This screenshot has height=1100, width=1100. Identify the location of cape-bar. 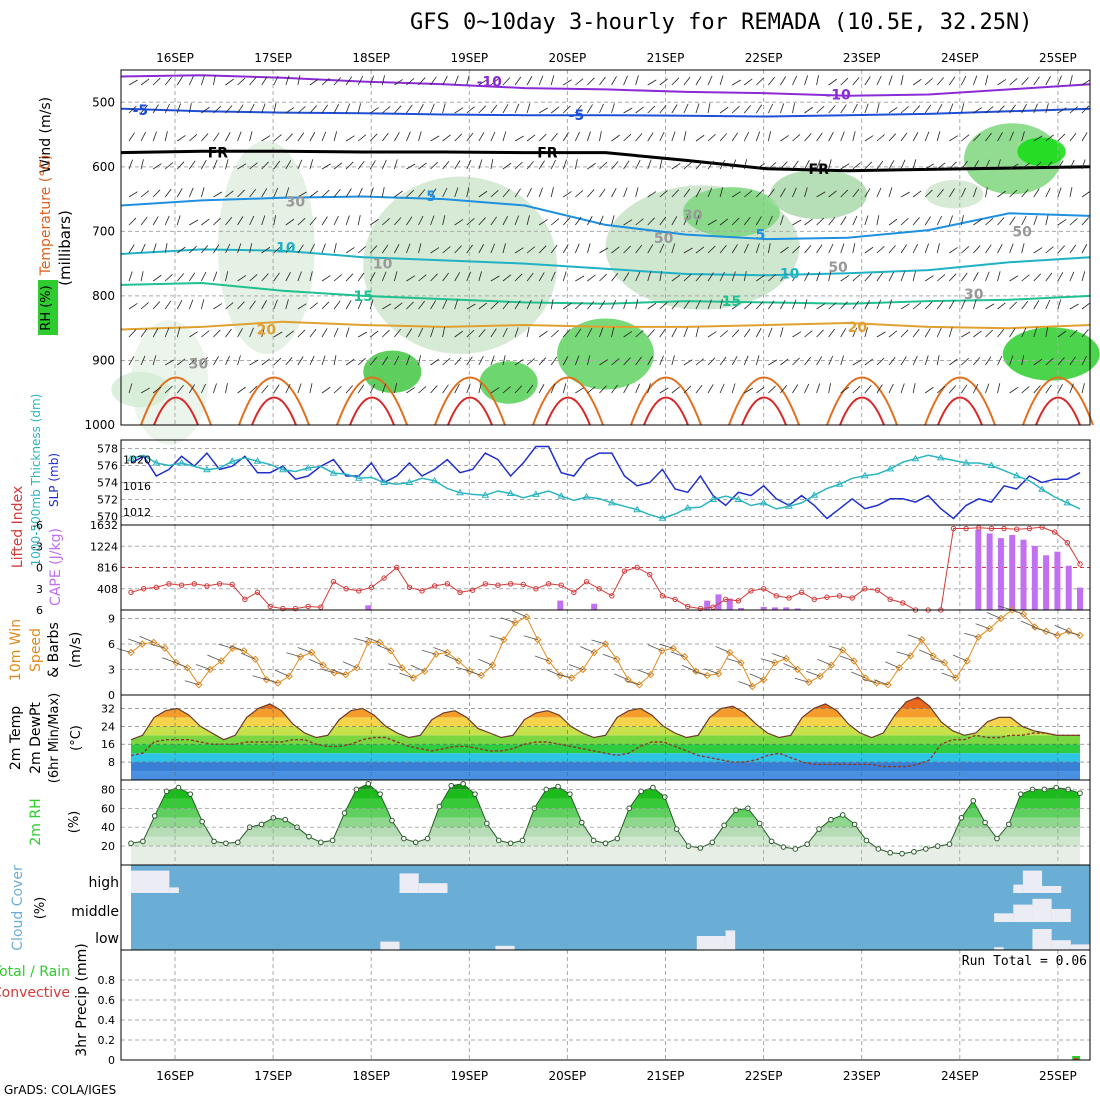
(774, 608).